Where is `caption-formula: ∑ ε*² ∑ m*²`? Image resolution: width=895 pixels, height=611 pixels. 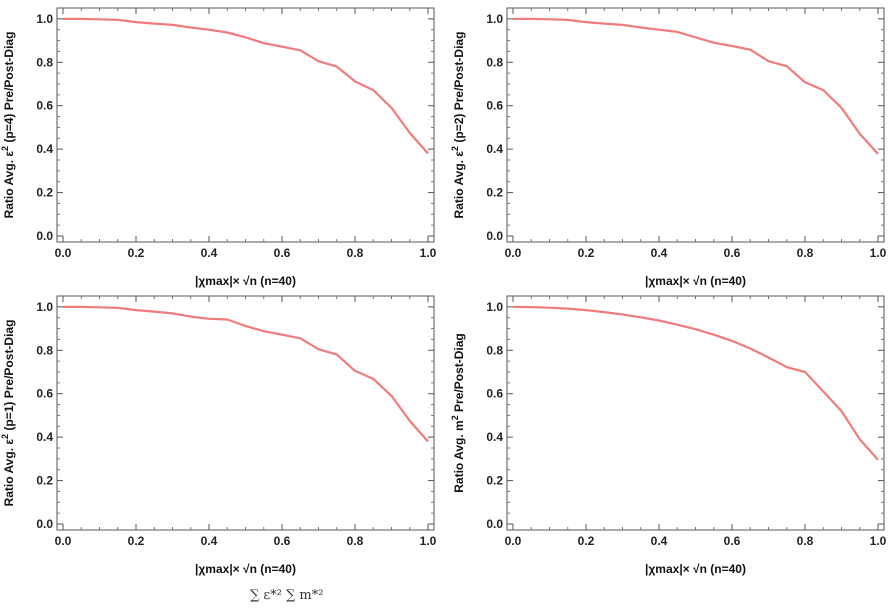
caption-formula: ∑ ε*² ∑ m*² is located at coordinates (287, 595).